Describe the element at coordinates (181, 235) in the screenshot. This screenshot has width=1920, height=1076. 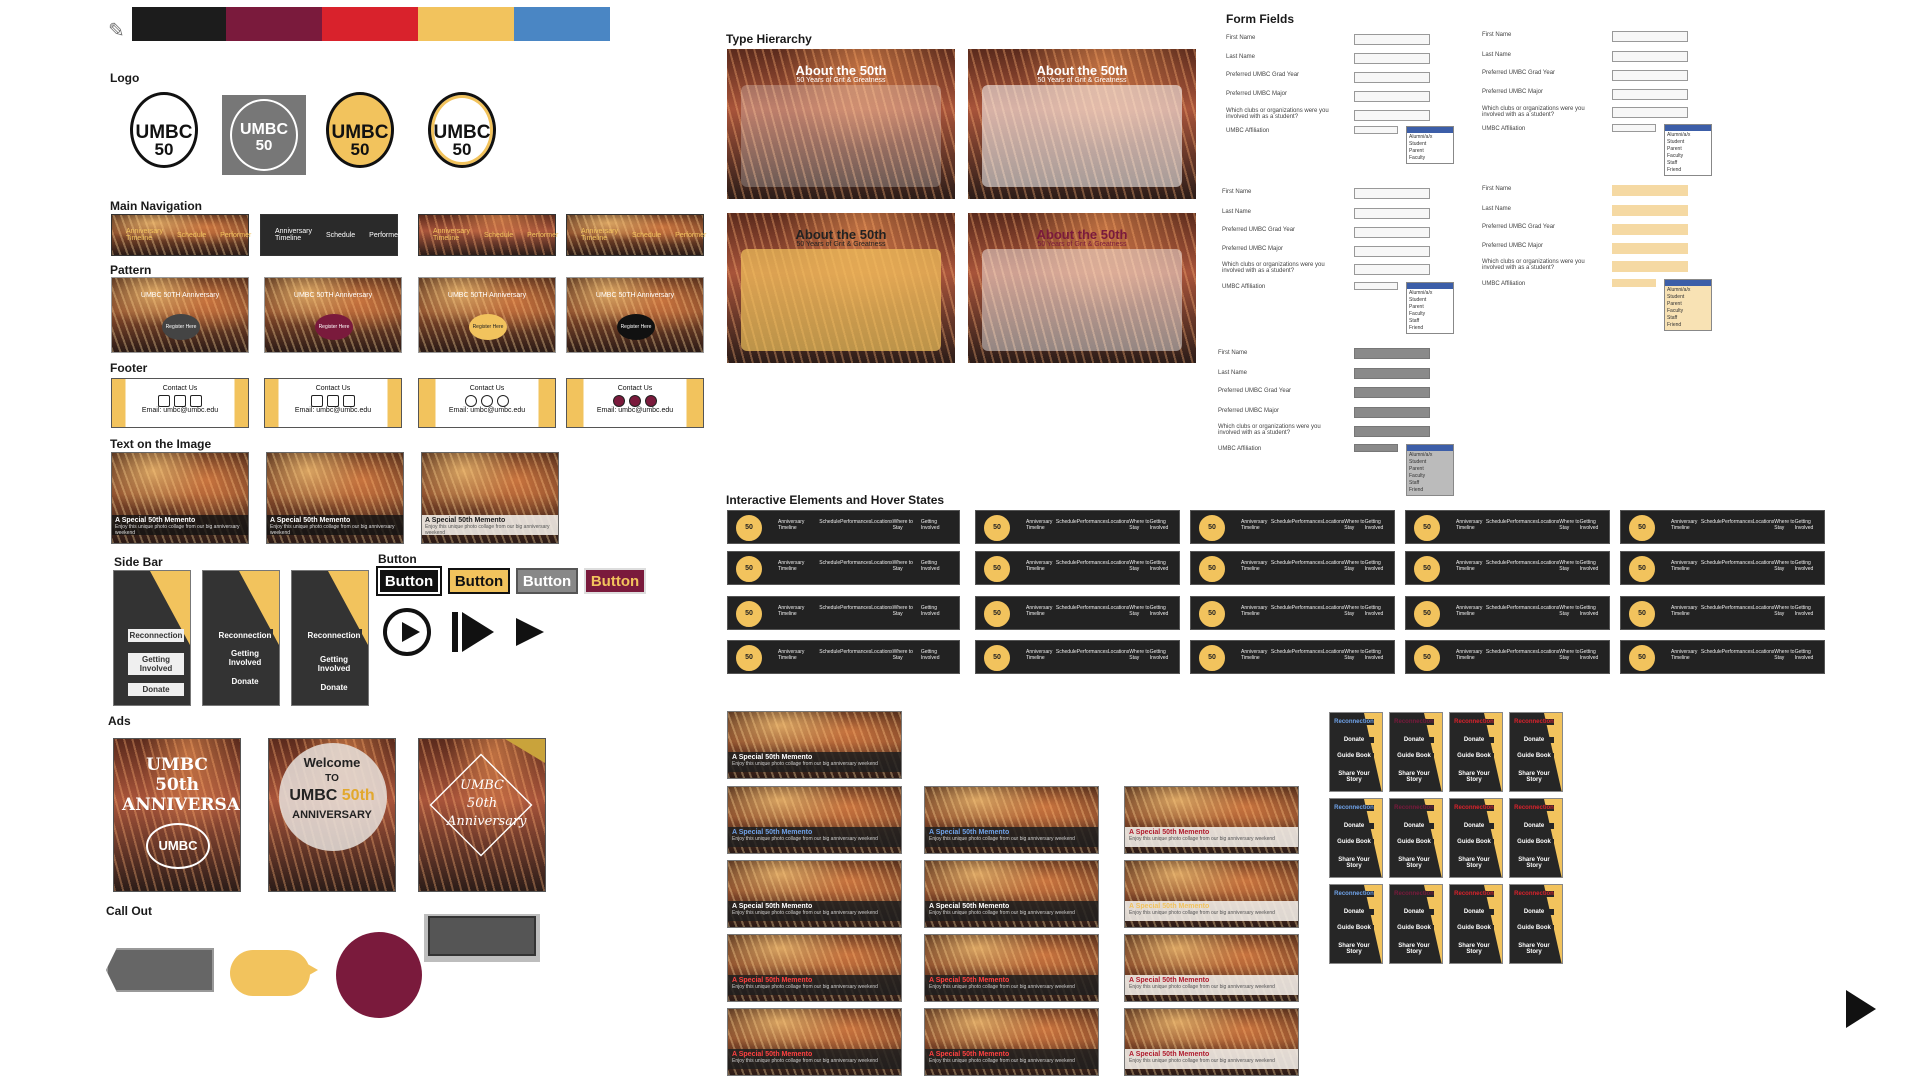
I see `nav-sample-1: Anniversary Timeline Schedule Performer` at that location.